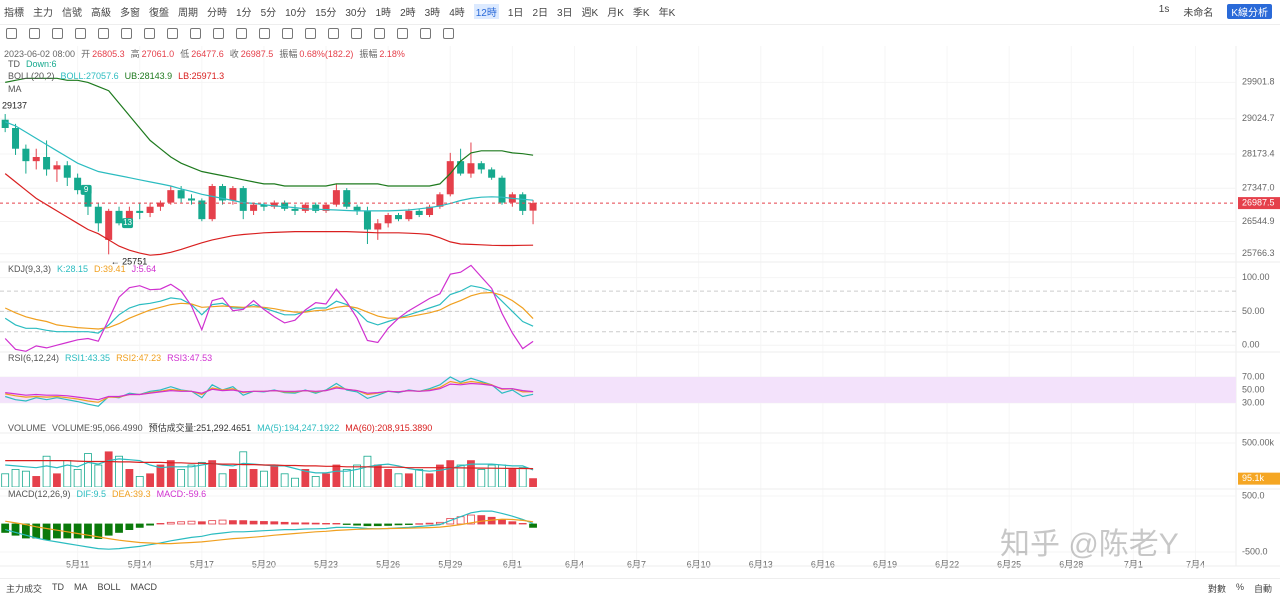 This screenshot has height=597, width=1280. I want to click on bottom-button: 自動, so click(1262, 589).